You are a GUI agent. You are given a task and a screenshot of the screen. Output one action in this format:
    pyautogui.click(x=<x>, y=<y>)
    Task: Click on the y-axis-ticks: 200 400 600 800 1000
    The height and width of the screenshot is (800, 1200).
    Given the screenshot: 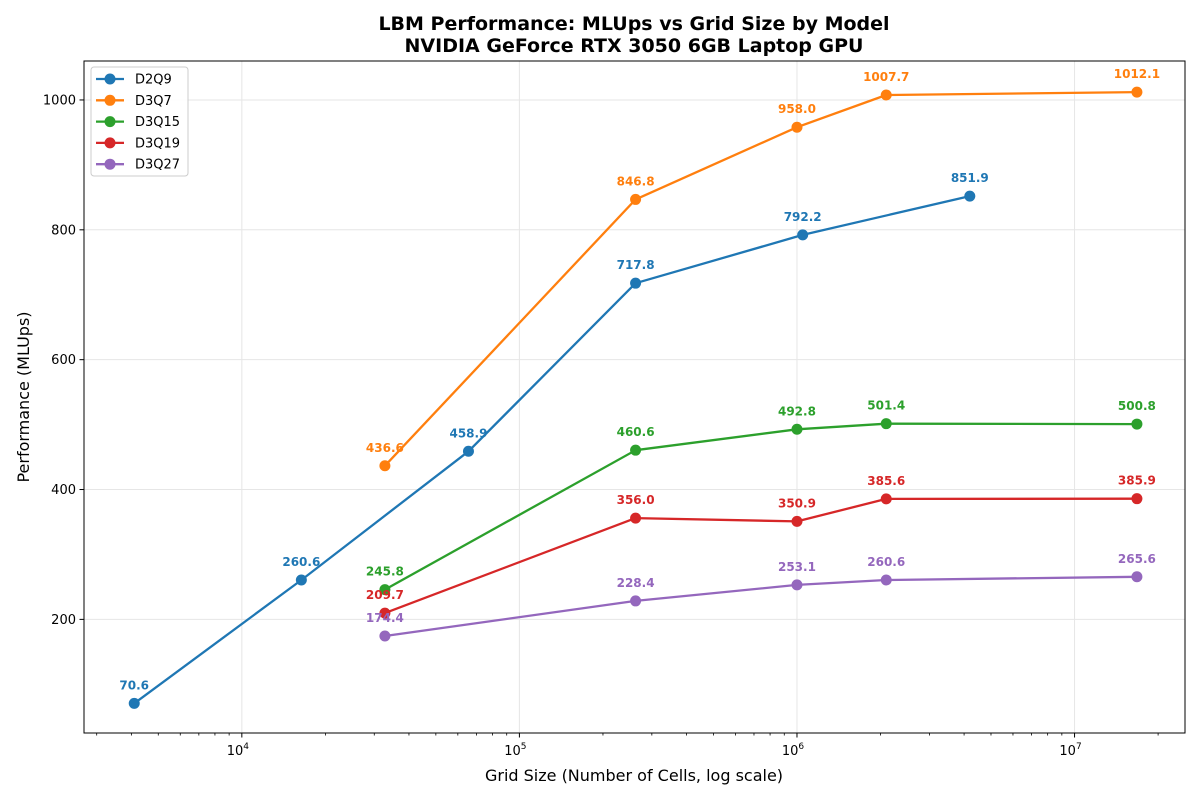 What is the action you would take?
    pyautogui.click(x=63, y=360)
    